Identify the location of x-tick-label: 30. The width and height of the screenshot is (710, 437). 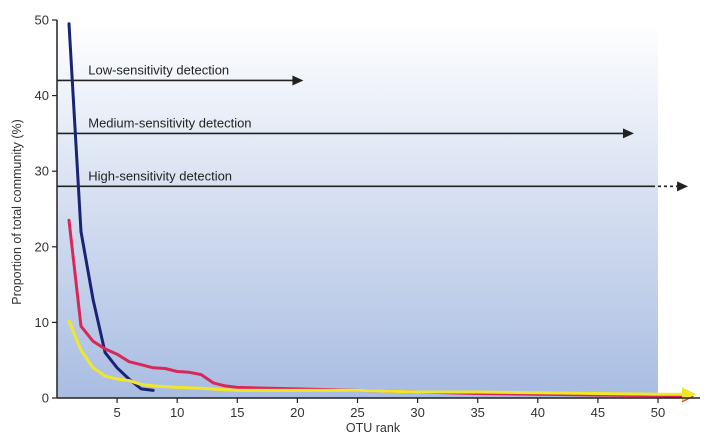
(417, 412).